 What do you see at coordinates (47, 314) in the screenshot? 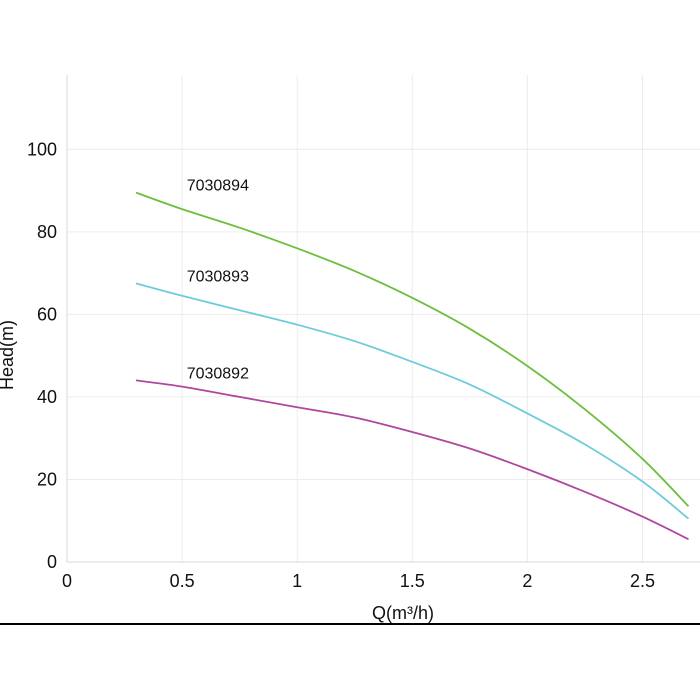
I see `y-tick-label: 60` at bounding box center [47, 314].